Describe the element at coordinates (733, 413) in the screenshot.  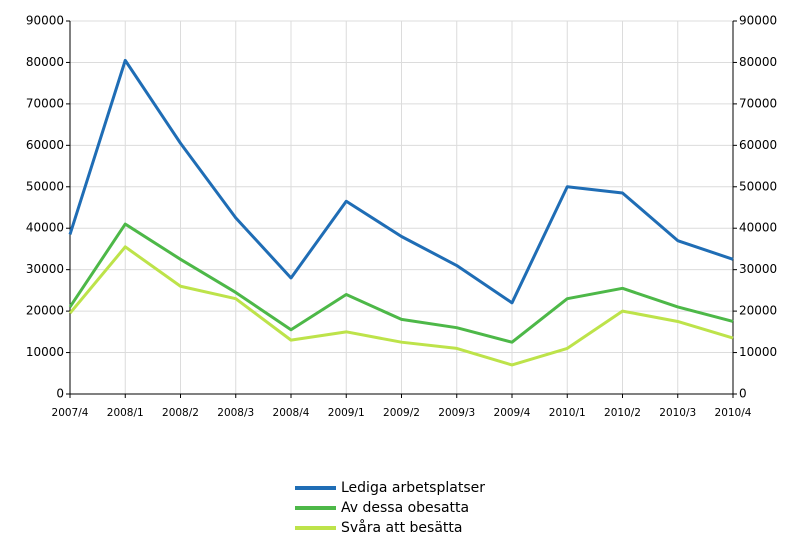
I see `x-tick-label: 2010/4` at that location.